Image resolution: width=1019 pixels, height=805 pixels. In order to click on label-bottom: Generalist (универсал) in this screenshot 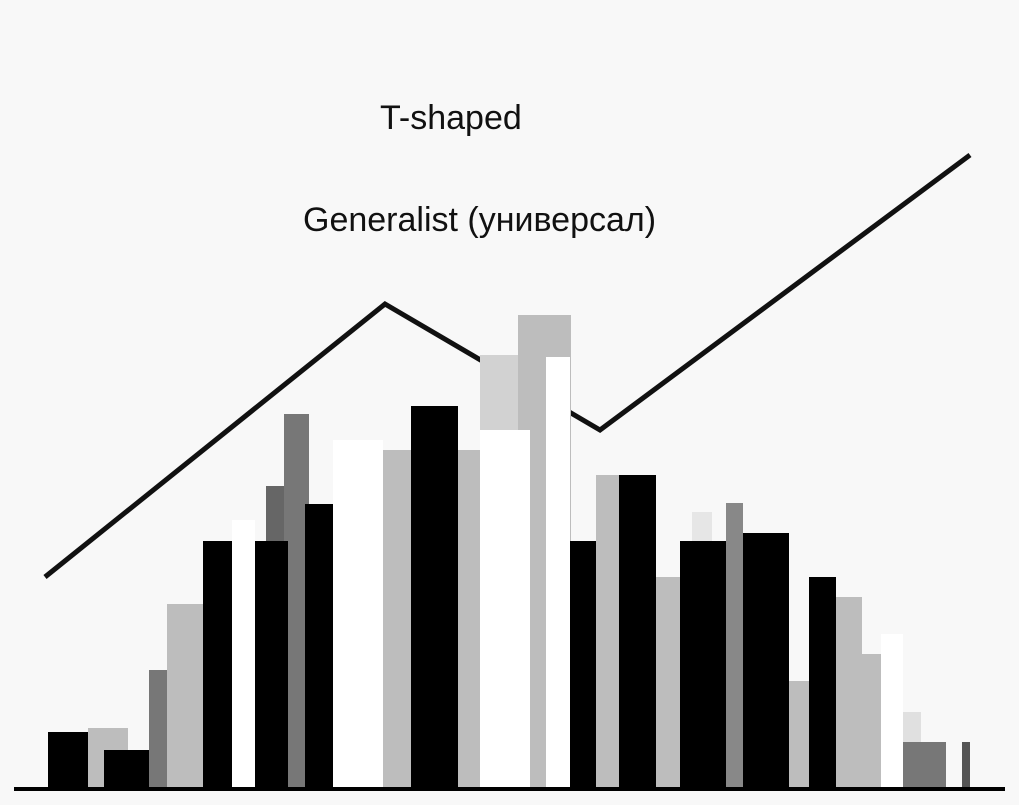, I will do `click(479, 220)`.